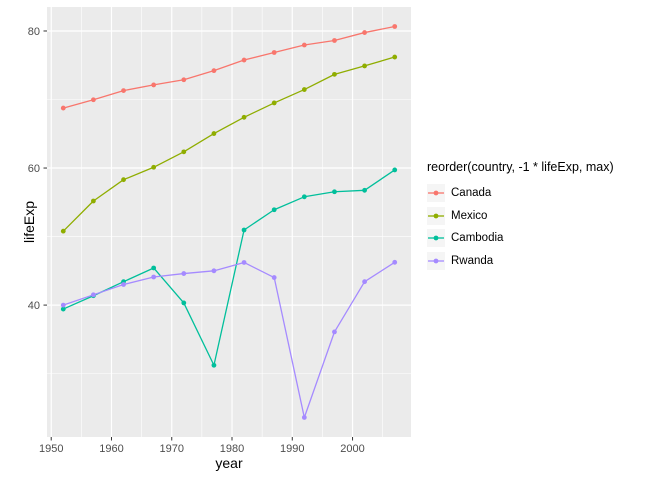 The height and width of the screenshot is (480, 672). I want to click on legend-entry-canada: Canada, so click(549, 193).